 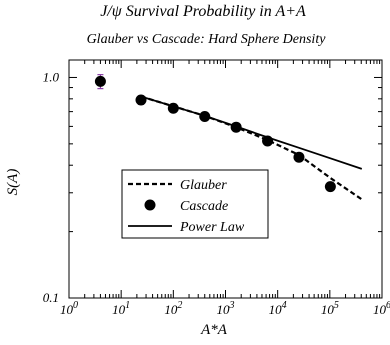 What do you see at coordinates (51, 187) in the screenshot?
I see `y-tick-labels: 1.0 0.1` at bounding box center [51, 187].